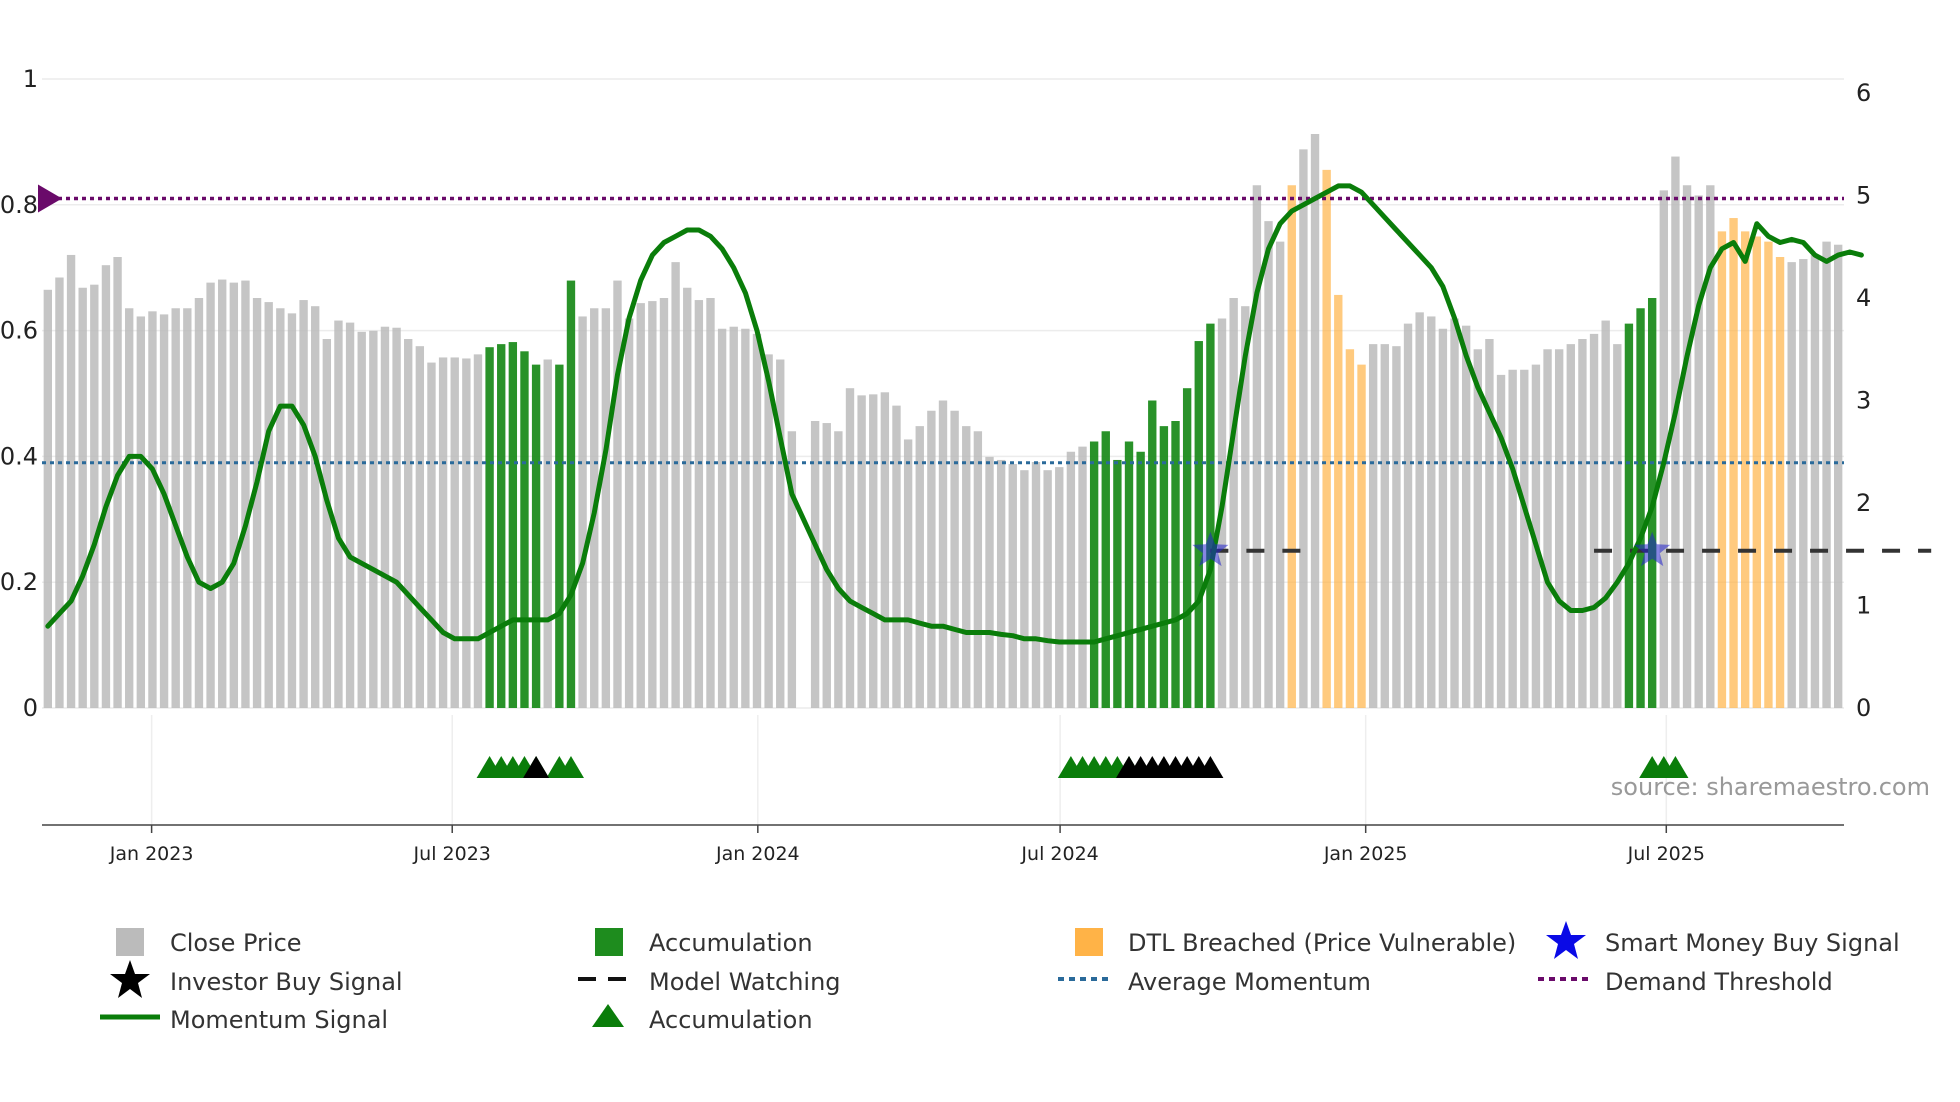 This screenshot has width=1960, height=1102. What do you see at coordinates (609, 942) in the screenshot?
I see `legend-swatch-accumulation-bar` at bounding box center [609, 942].